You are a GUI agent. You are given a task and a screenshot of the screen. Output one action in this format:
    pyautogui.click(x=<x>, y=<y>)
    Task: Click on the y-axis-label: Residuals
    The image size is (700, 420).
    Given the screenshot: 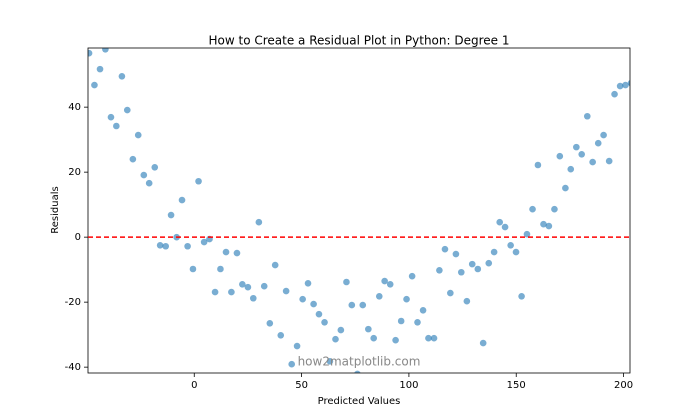 What is the action you would take?
    pyautogui.click(x=55, y=209)
    